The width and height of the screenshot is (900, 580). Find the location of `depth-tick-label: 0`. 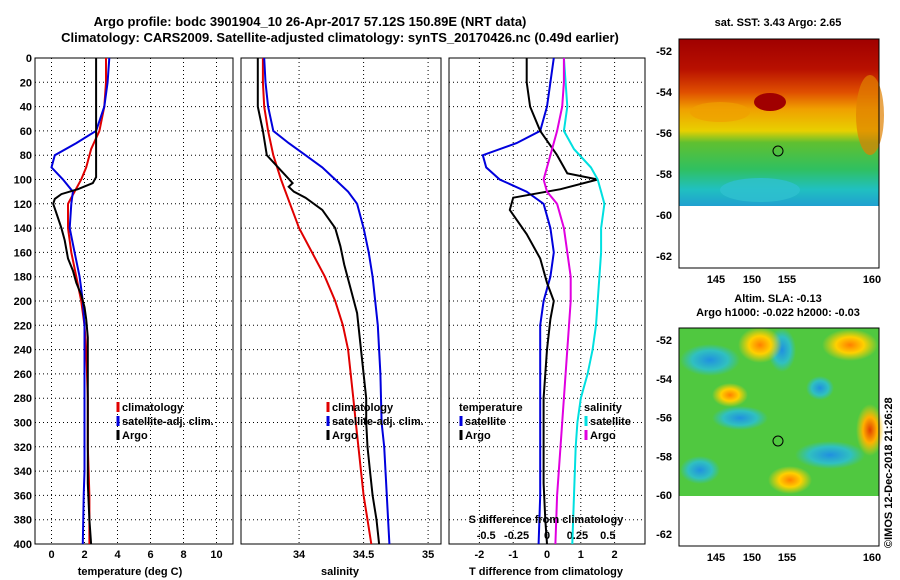

depth-tick-label: 0 is located at coordinates (29, 59).